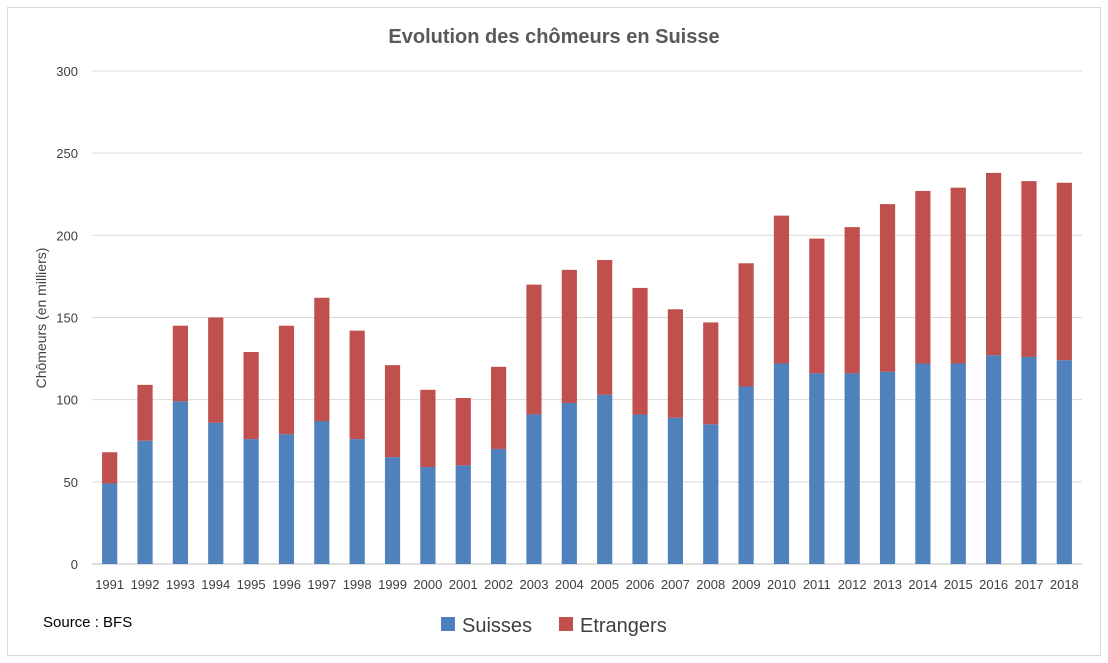  Describe the element at coordinates (392, 584) in the screenshot. I see `x-tick-label: 1999` at that location.